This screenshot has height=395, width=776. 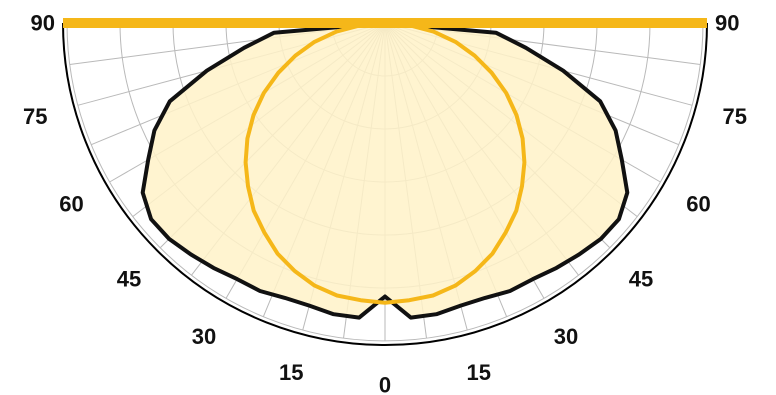 I want to click on tick-label-left-15: 15, so click(x=291, y=372).